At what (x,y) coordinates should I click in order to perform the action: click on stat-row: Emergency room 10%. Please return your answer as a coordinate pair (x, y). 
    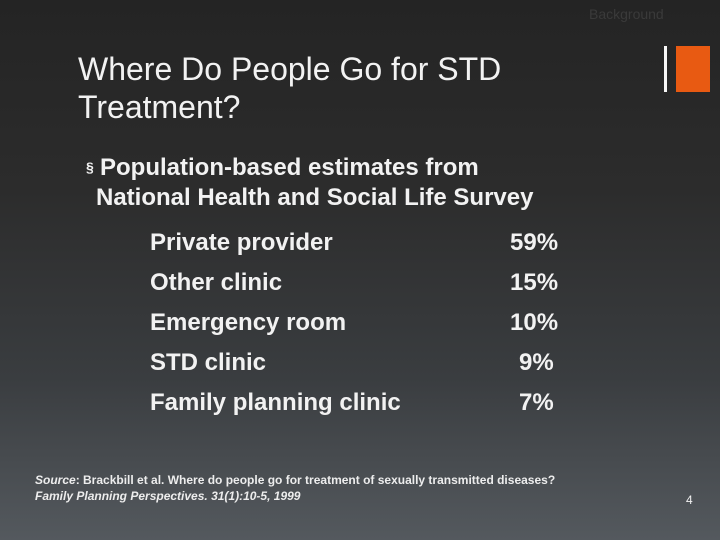
    Looking at the image, I should click on (370, 323).